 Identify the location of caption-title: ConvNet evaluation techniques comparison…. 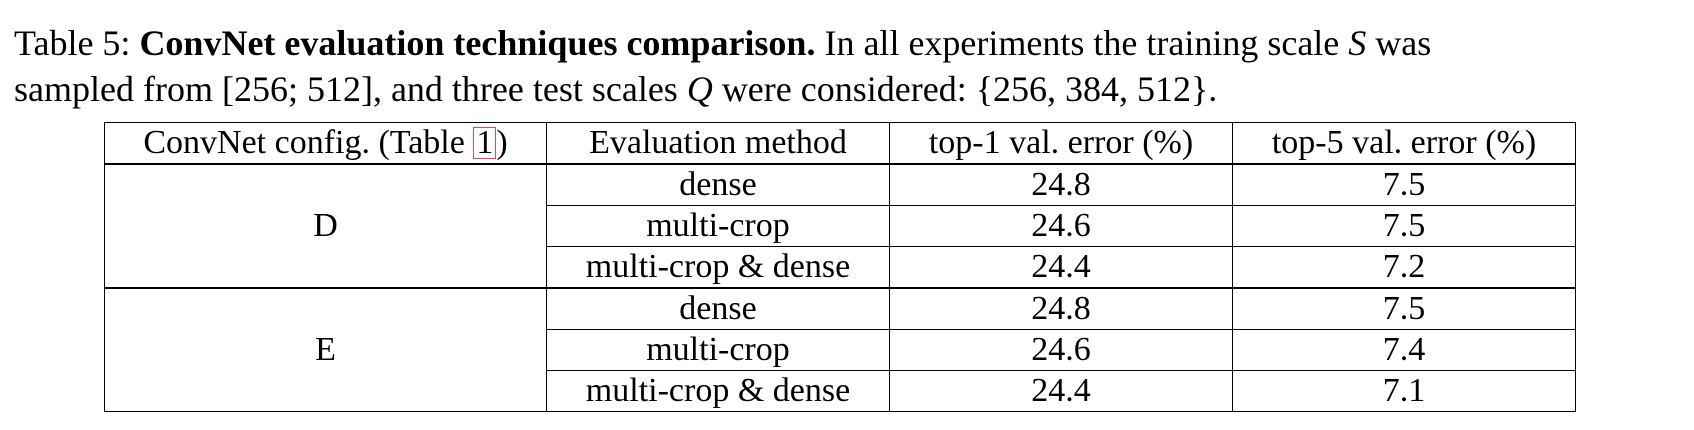
(477, 43).